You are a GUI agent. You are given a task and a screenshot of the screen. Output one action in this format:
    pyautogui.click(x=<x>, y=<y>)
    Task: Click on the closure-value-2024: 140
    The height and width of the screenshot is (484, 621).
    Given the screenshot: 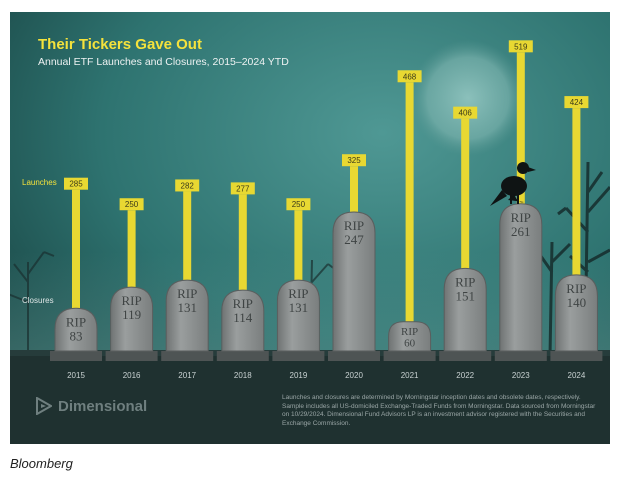 What is the action you would take?
    pyautogui.click(x=577, y=302)
    